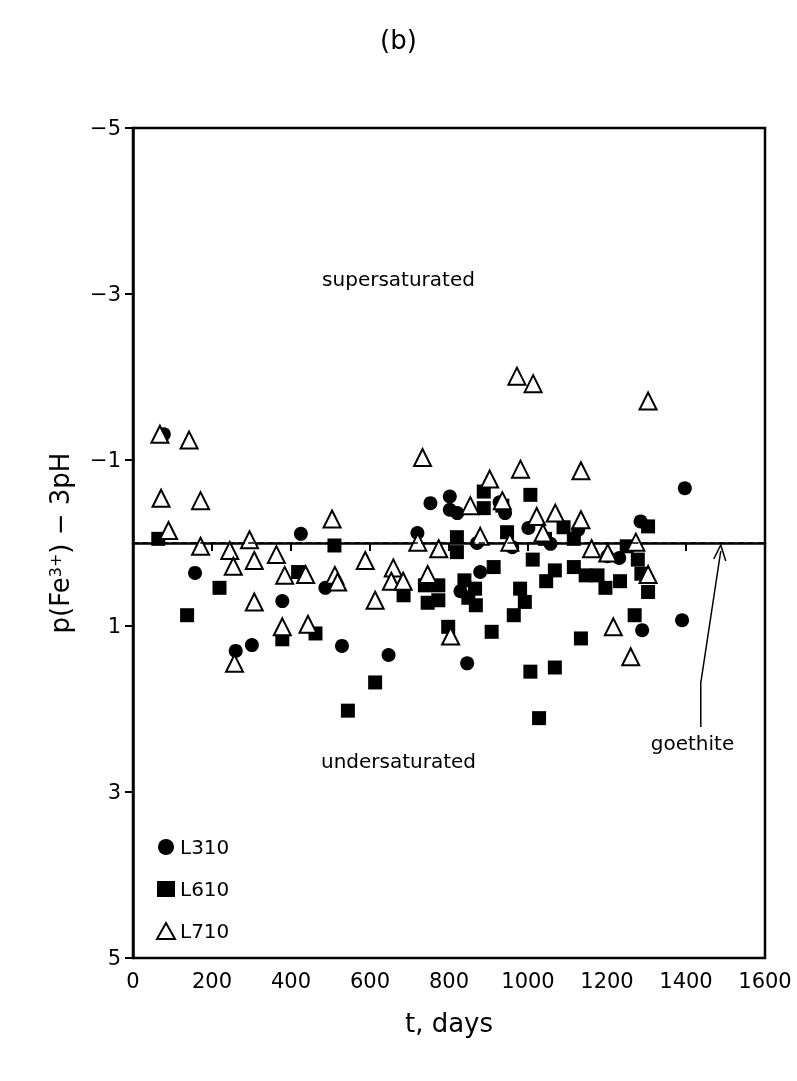 Image resolution: width=797 pixels, height=1081 pixels. Describe the element at coordinates (398, 279) in the screenshot. I see `annotation: supersaturated` at that location.